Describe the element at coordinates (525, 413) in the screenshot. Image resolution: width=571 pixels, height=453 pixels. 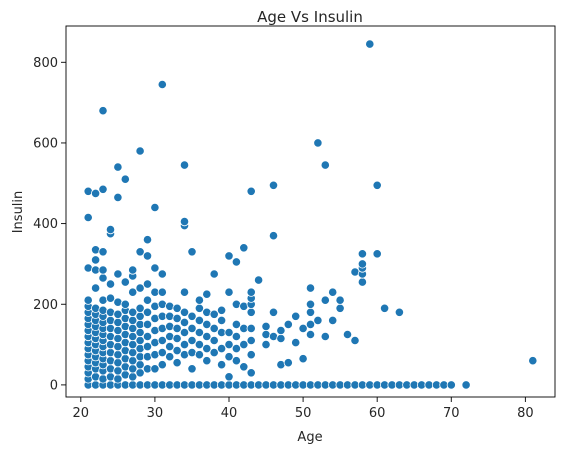
I see `x-tick-label: 80` at that location.